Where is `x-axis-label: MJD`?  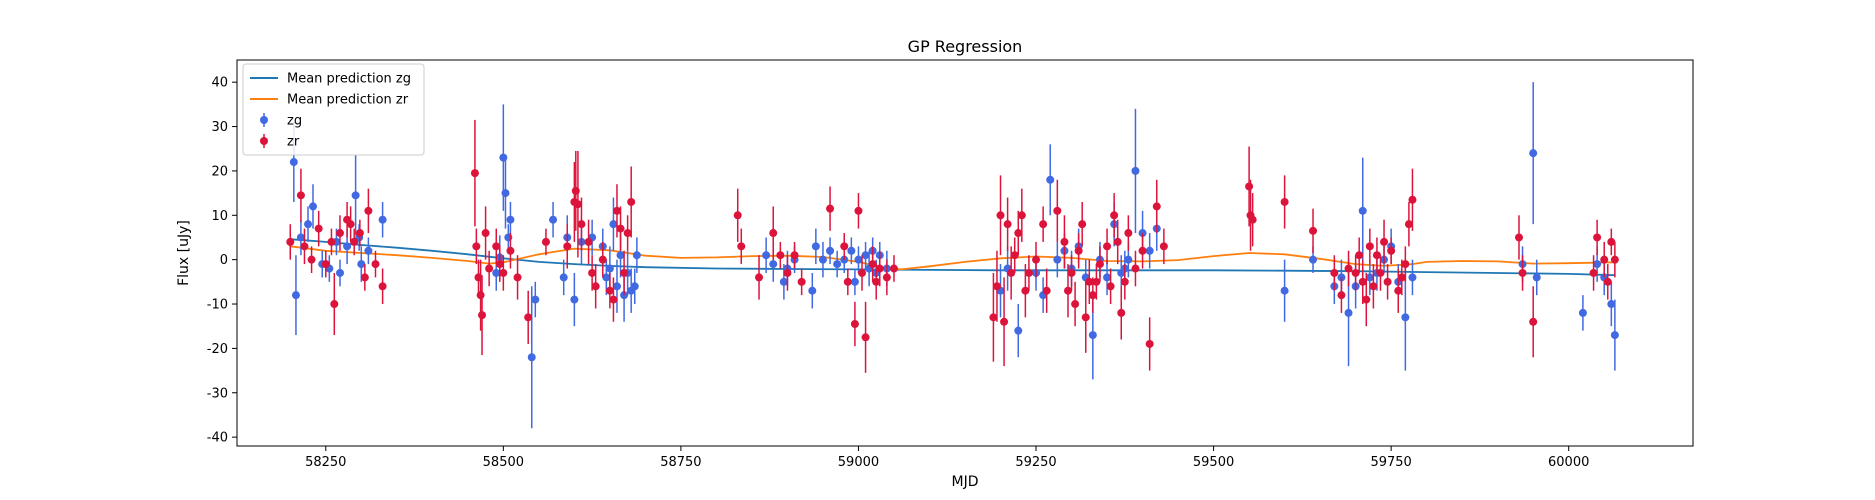 x-axis-label: MJD is located at coordinates (965, 482).